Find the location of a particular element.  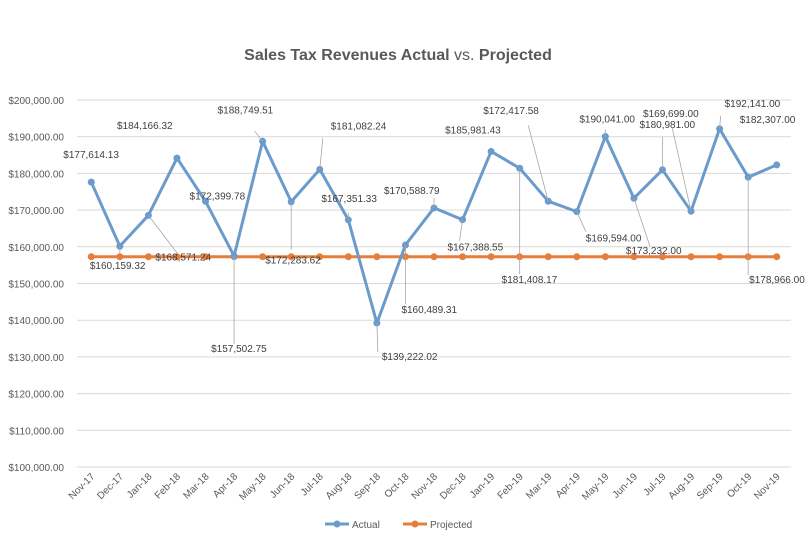

y-tick-label: $200,000.00 is located at coordinates (36, 101).